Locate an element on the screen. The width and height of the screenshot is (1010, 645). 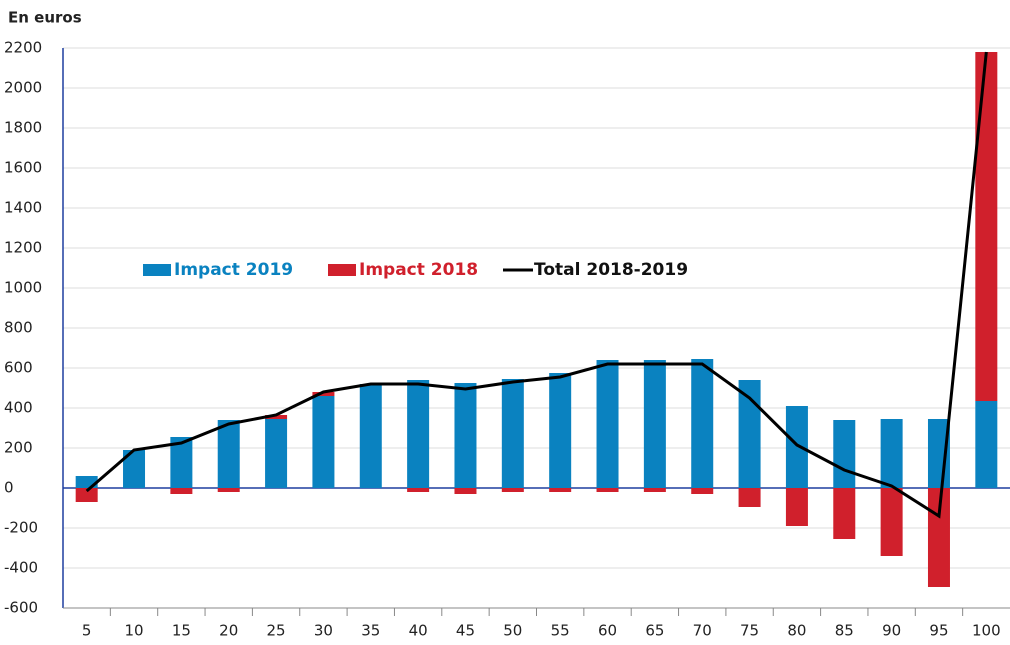
x-tick-label: 100 is located at coordinates (986, 631).